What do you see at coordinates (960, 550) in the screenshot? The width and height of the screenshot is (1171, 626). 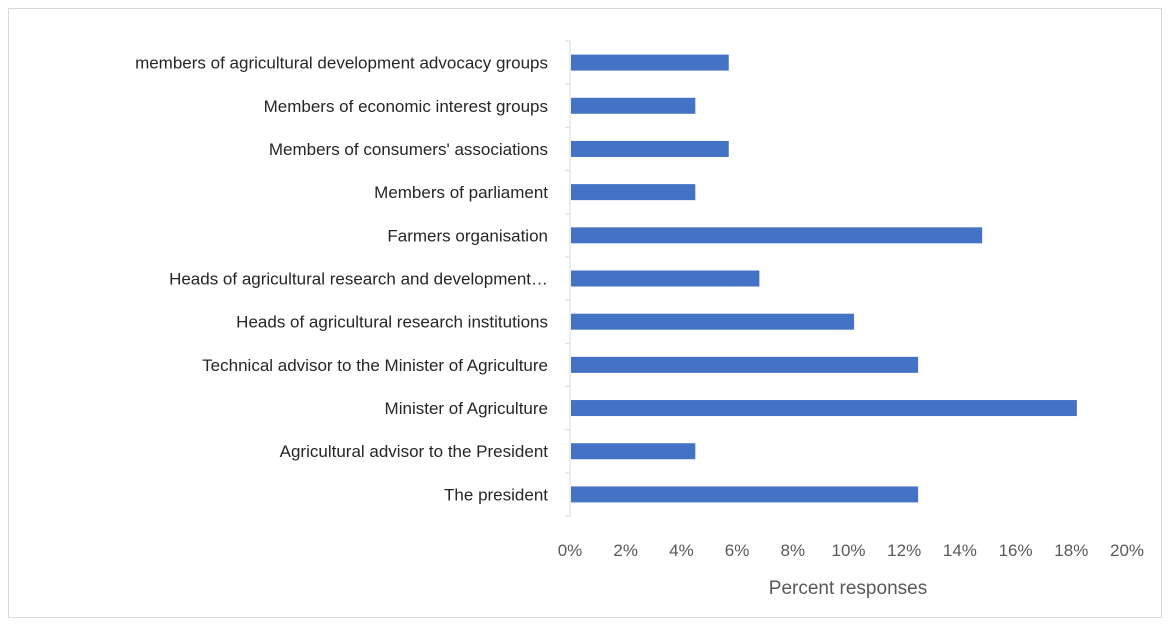 I see `x-tick-label: 14%` at bounding box center [960, 550].